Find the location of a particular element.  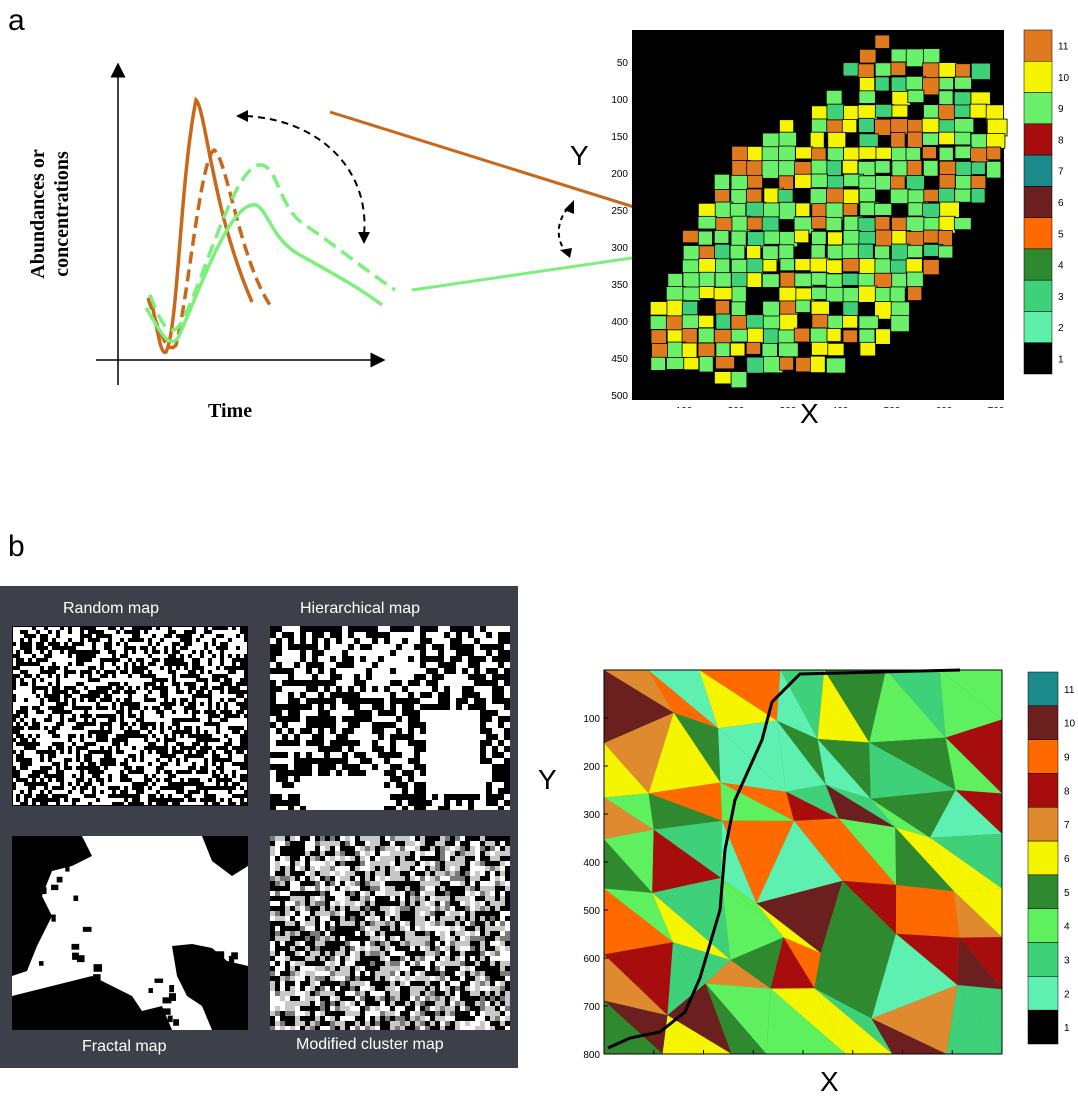

curves-xlabel: Time is located at coordinates (230, 411).